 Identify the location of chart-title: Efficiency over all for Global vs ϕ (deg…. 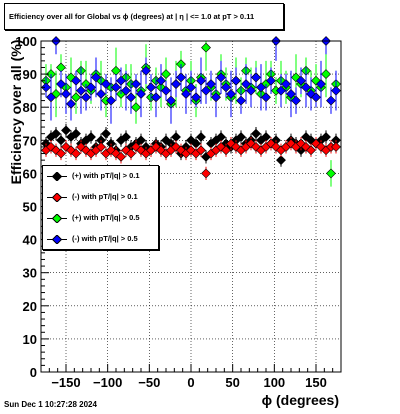
(132, 16).